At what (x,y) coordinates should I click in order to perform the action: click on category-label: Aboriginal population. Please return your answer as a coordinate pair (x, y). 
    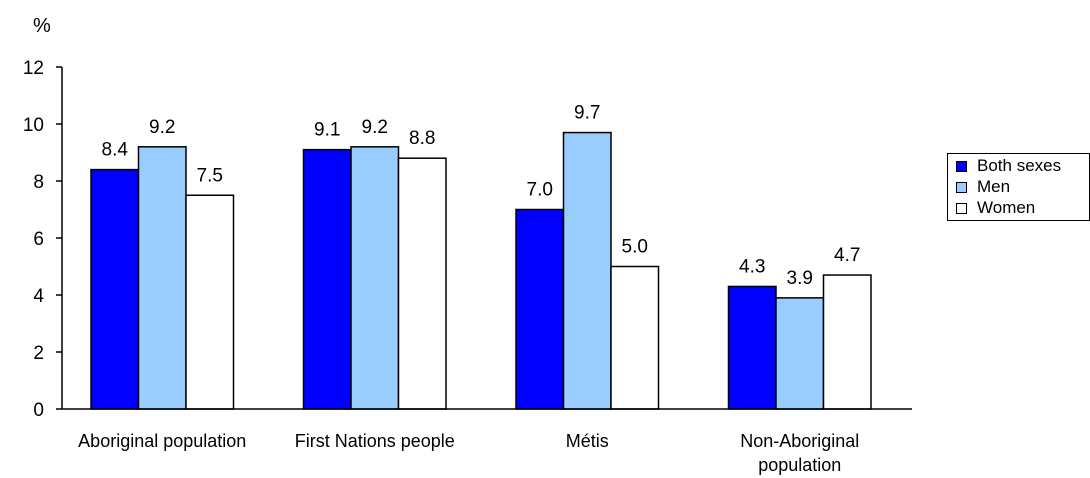
    Looking at the image, I should click on (162, 441).